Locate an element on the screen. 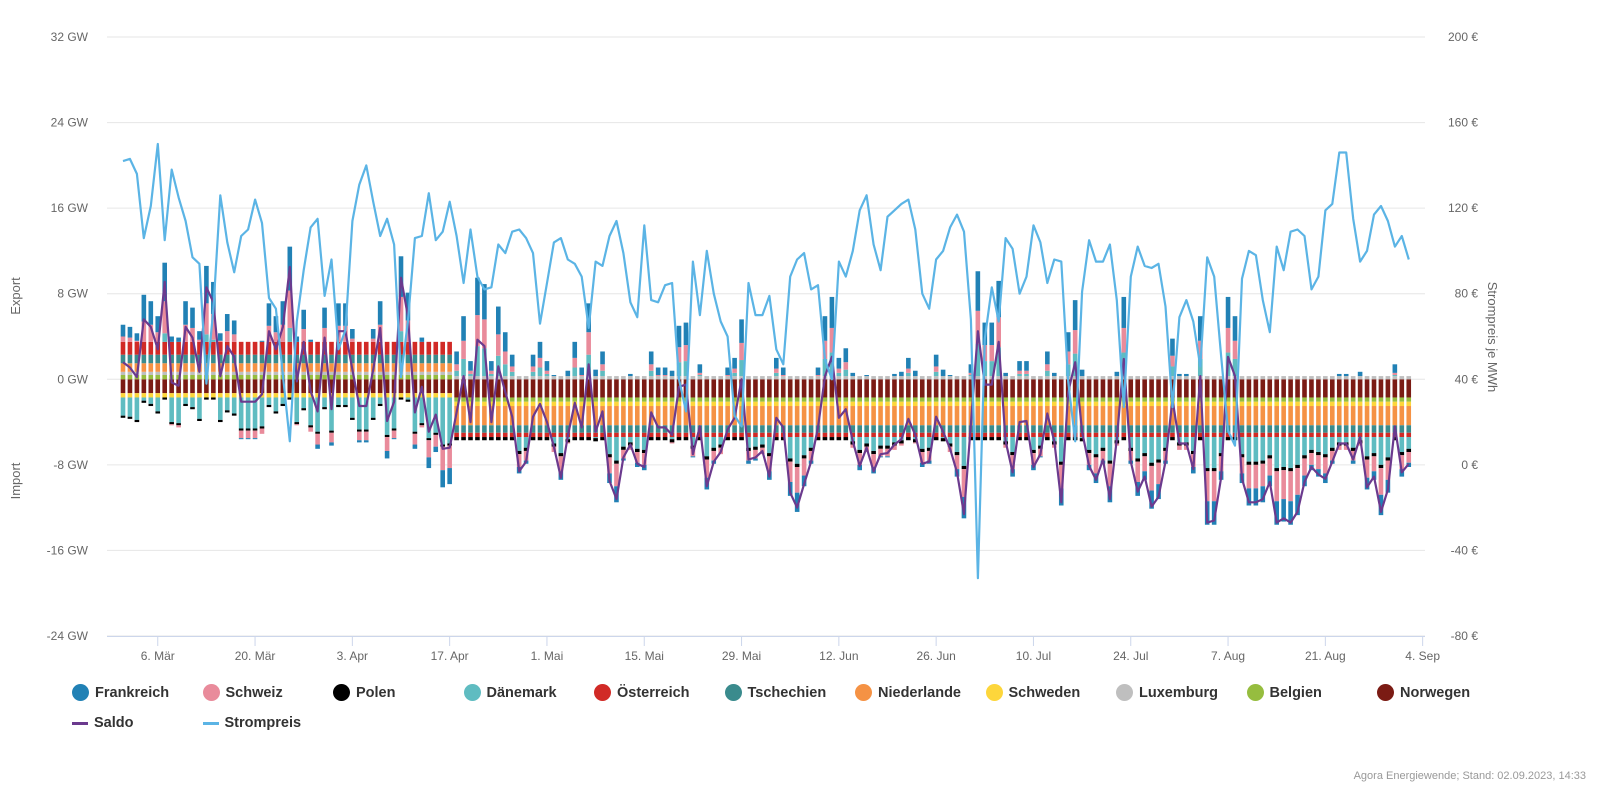  legend-item-dänemark: Dänemark is located at coordinates (510, 692).